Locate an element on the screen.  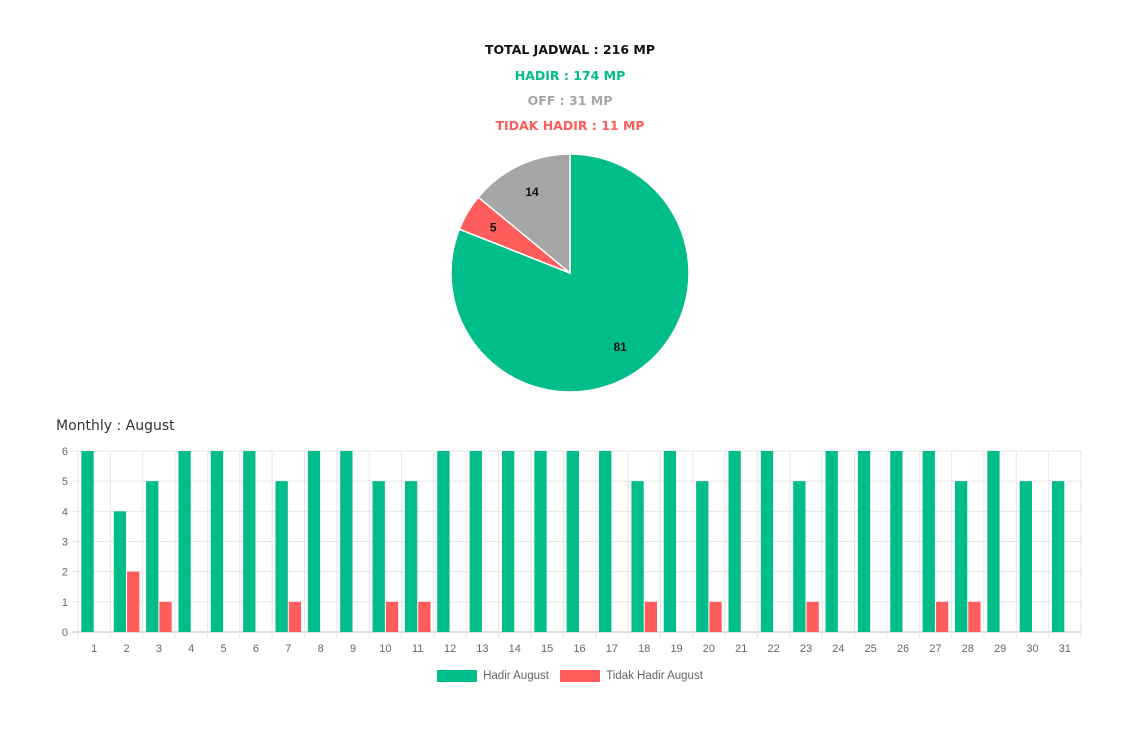
x-tick-label: 26 is located at coordinates (903, 649).